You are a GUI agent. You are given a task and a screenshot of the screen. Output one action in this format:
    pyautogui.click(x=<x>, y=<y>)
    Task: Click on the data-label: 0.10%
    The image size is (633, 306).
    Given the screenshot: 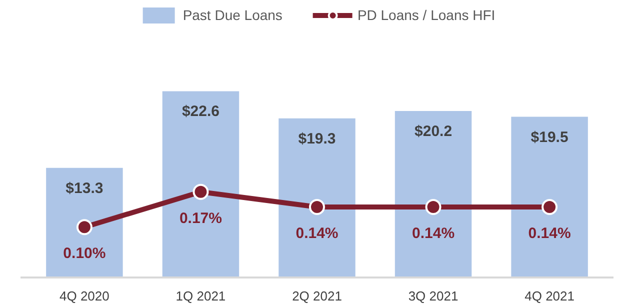 What is the action you would take?
    pyautogui.click(x=84, y=253)
    